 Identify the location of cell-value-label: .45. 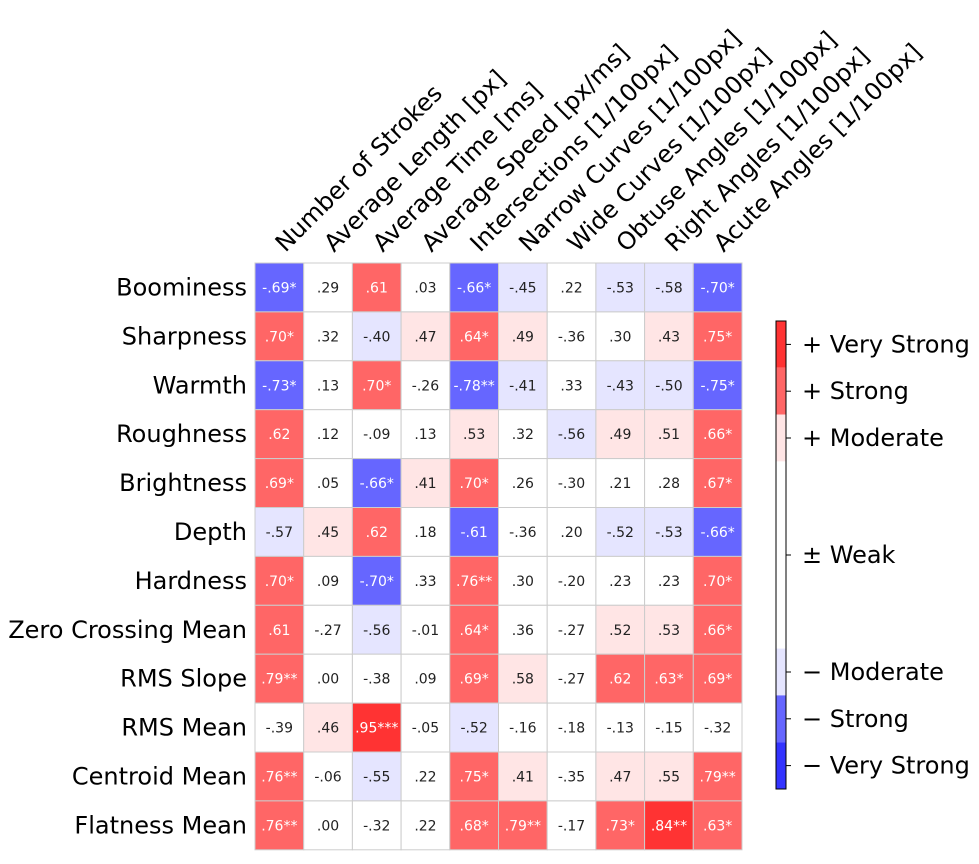
(328, 533).